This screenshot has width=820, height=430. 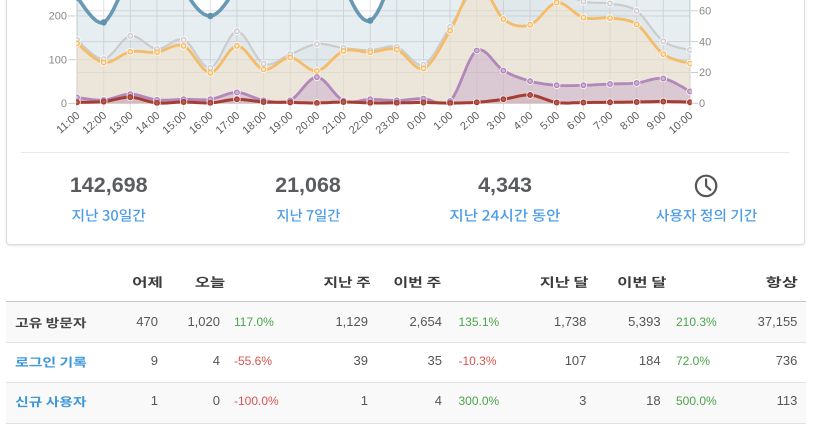 I want to click on svg-text: 10:00, so click(x=681, y=123).